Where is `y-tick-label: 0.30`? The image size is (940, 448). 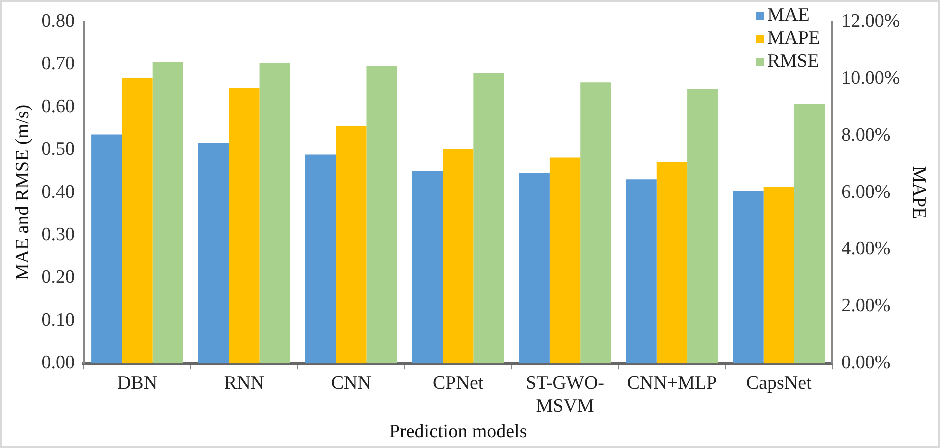 y-tick-label: 0.30 is located at coordinates (59, 235).